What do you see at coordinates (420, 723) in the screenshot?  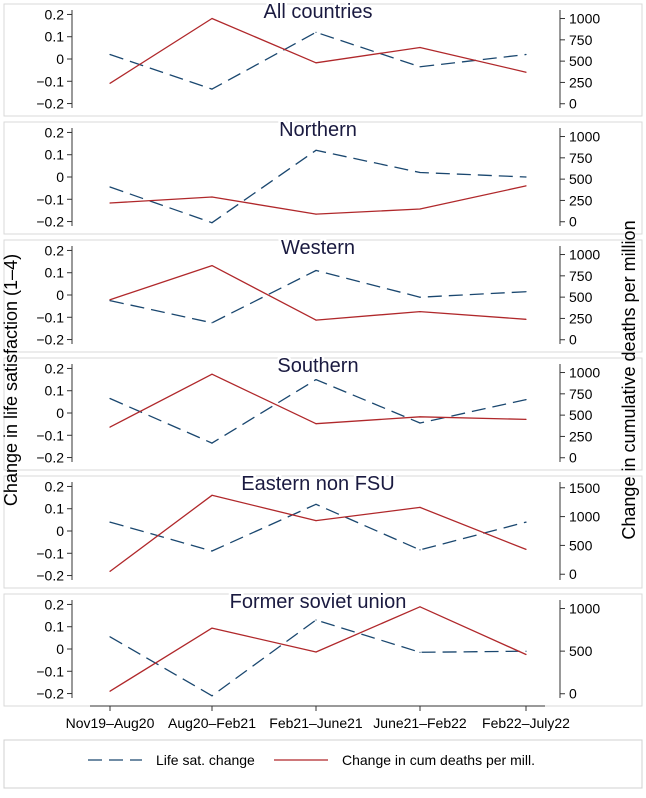 I see `x-tick-label-3: June21–Feb22` at bounding box center [420, 723].